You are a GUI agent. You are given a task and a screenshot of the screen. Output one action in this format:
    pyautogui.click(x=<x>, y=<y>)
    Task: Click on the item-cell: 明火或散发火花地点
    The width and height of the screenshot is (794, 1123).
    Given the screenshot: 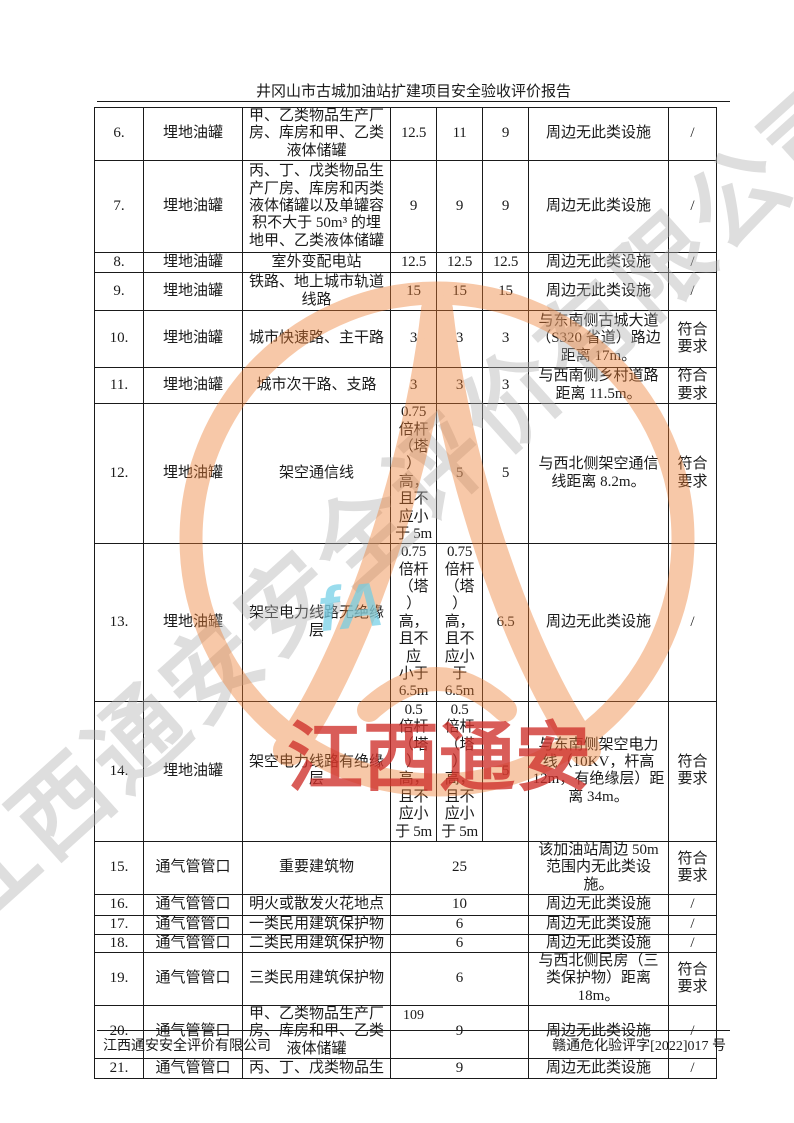 What is the action you would take?
    pyautogui.click(x=316, y=905)
    